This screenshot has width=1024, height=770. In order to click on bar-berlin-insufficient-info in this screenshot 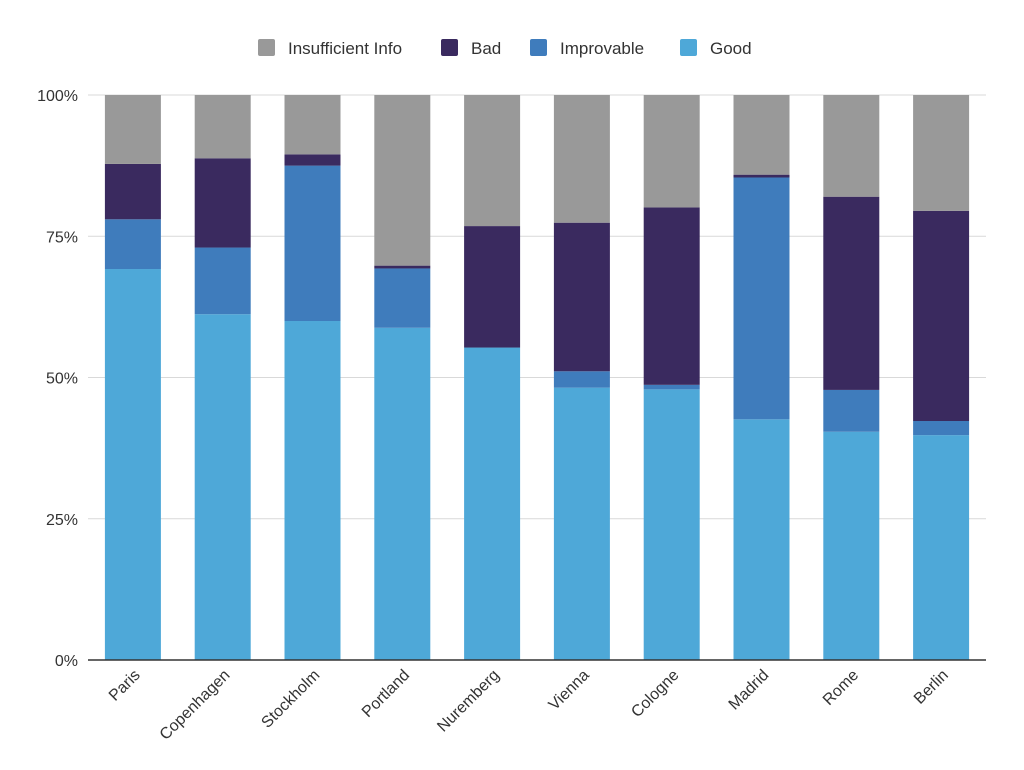, I will do `click(941, 153)`.